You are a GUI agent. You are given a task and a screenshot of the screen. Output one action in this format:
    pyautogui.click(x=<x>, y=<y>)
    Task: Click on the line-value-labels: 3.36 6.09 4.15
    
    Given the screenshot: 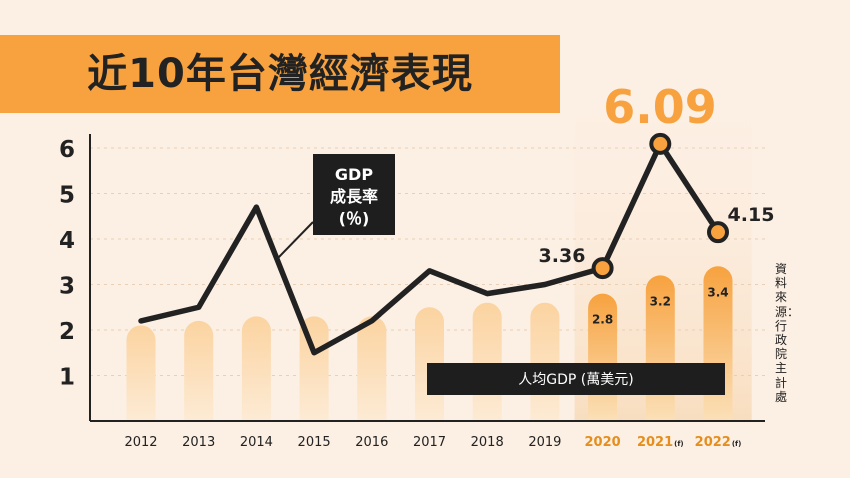 What is the action you would take?
    pyautogui.click(x=657, y=173)
    